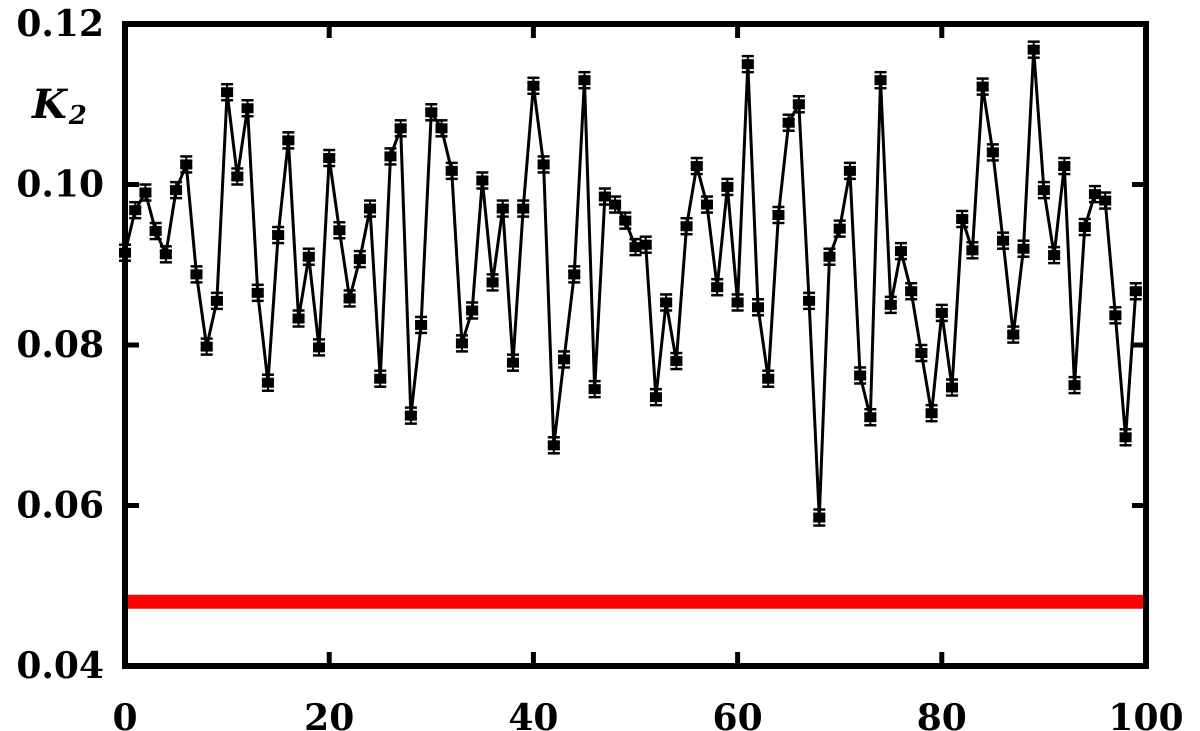 The height and width of the screenshot is (731, 1200). What do you see at coordinates (738, 714) in the screenshot?
I see `x-tick-label: 60` at bounding box center [738, 714].